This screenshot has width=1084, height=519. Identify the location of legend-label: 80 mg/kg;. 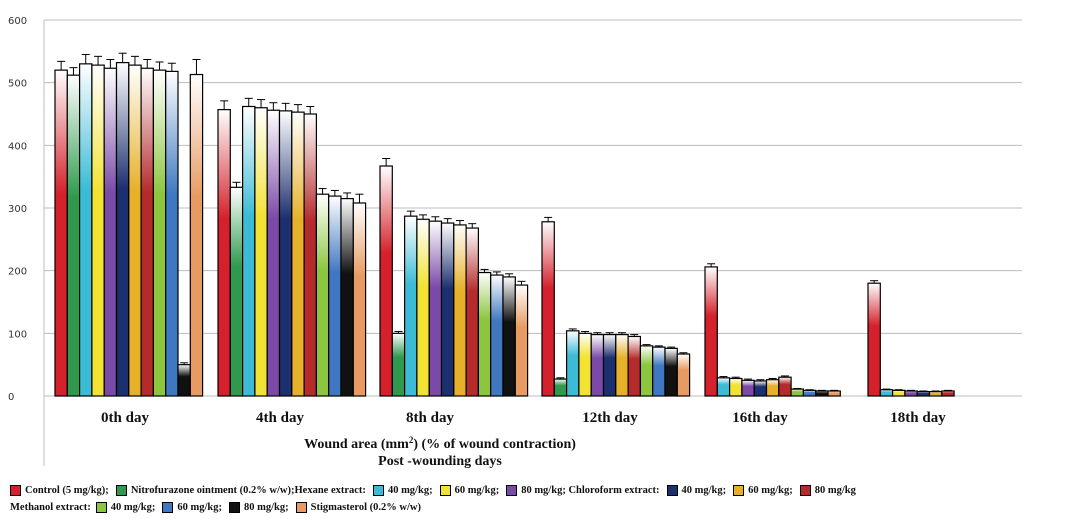
(266, 507).